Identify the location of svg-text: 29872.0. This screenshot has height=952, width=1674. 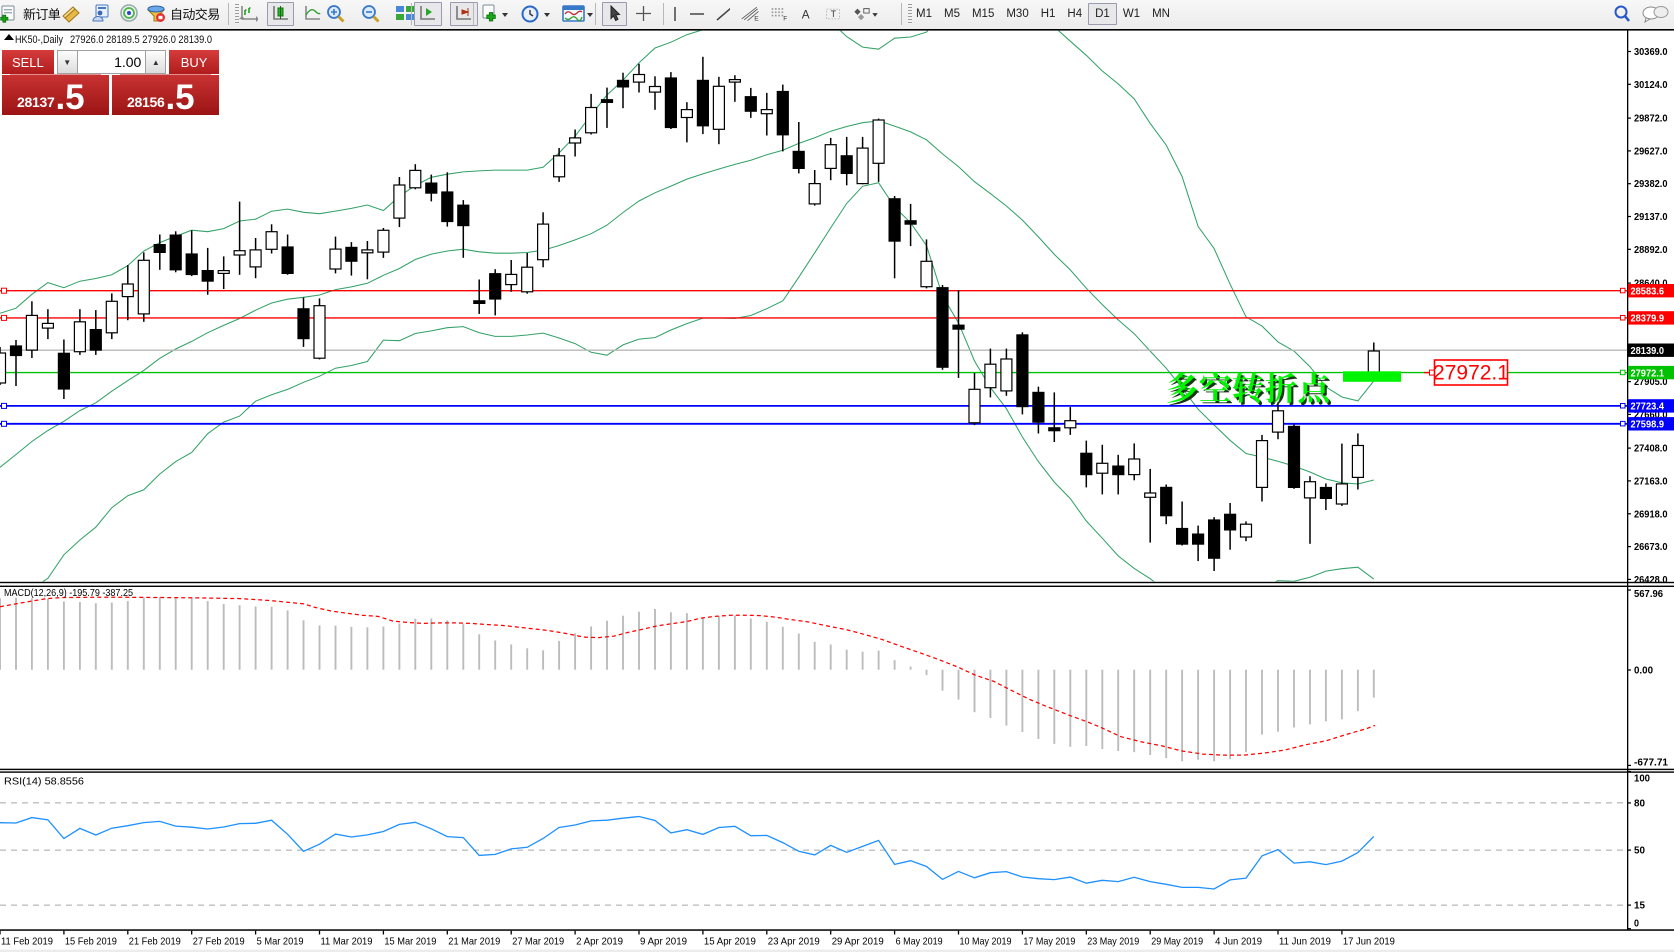
(1651, 119).